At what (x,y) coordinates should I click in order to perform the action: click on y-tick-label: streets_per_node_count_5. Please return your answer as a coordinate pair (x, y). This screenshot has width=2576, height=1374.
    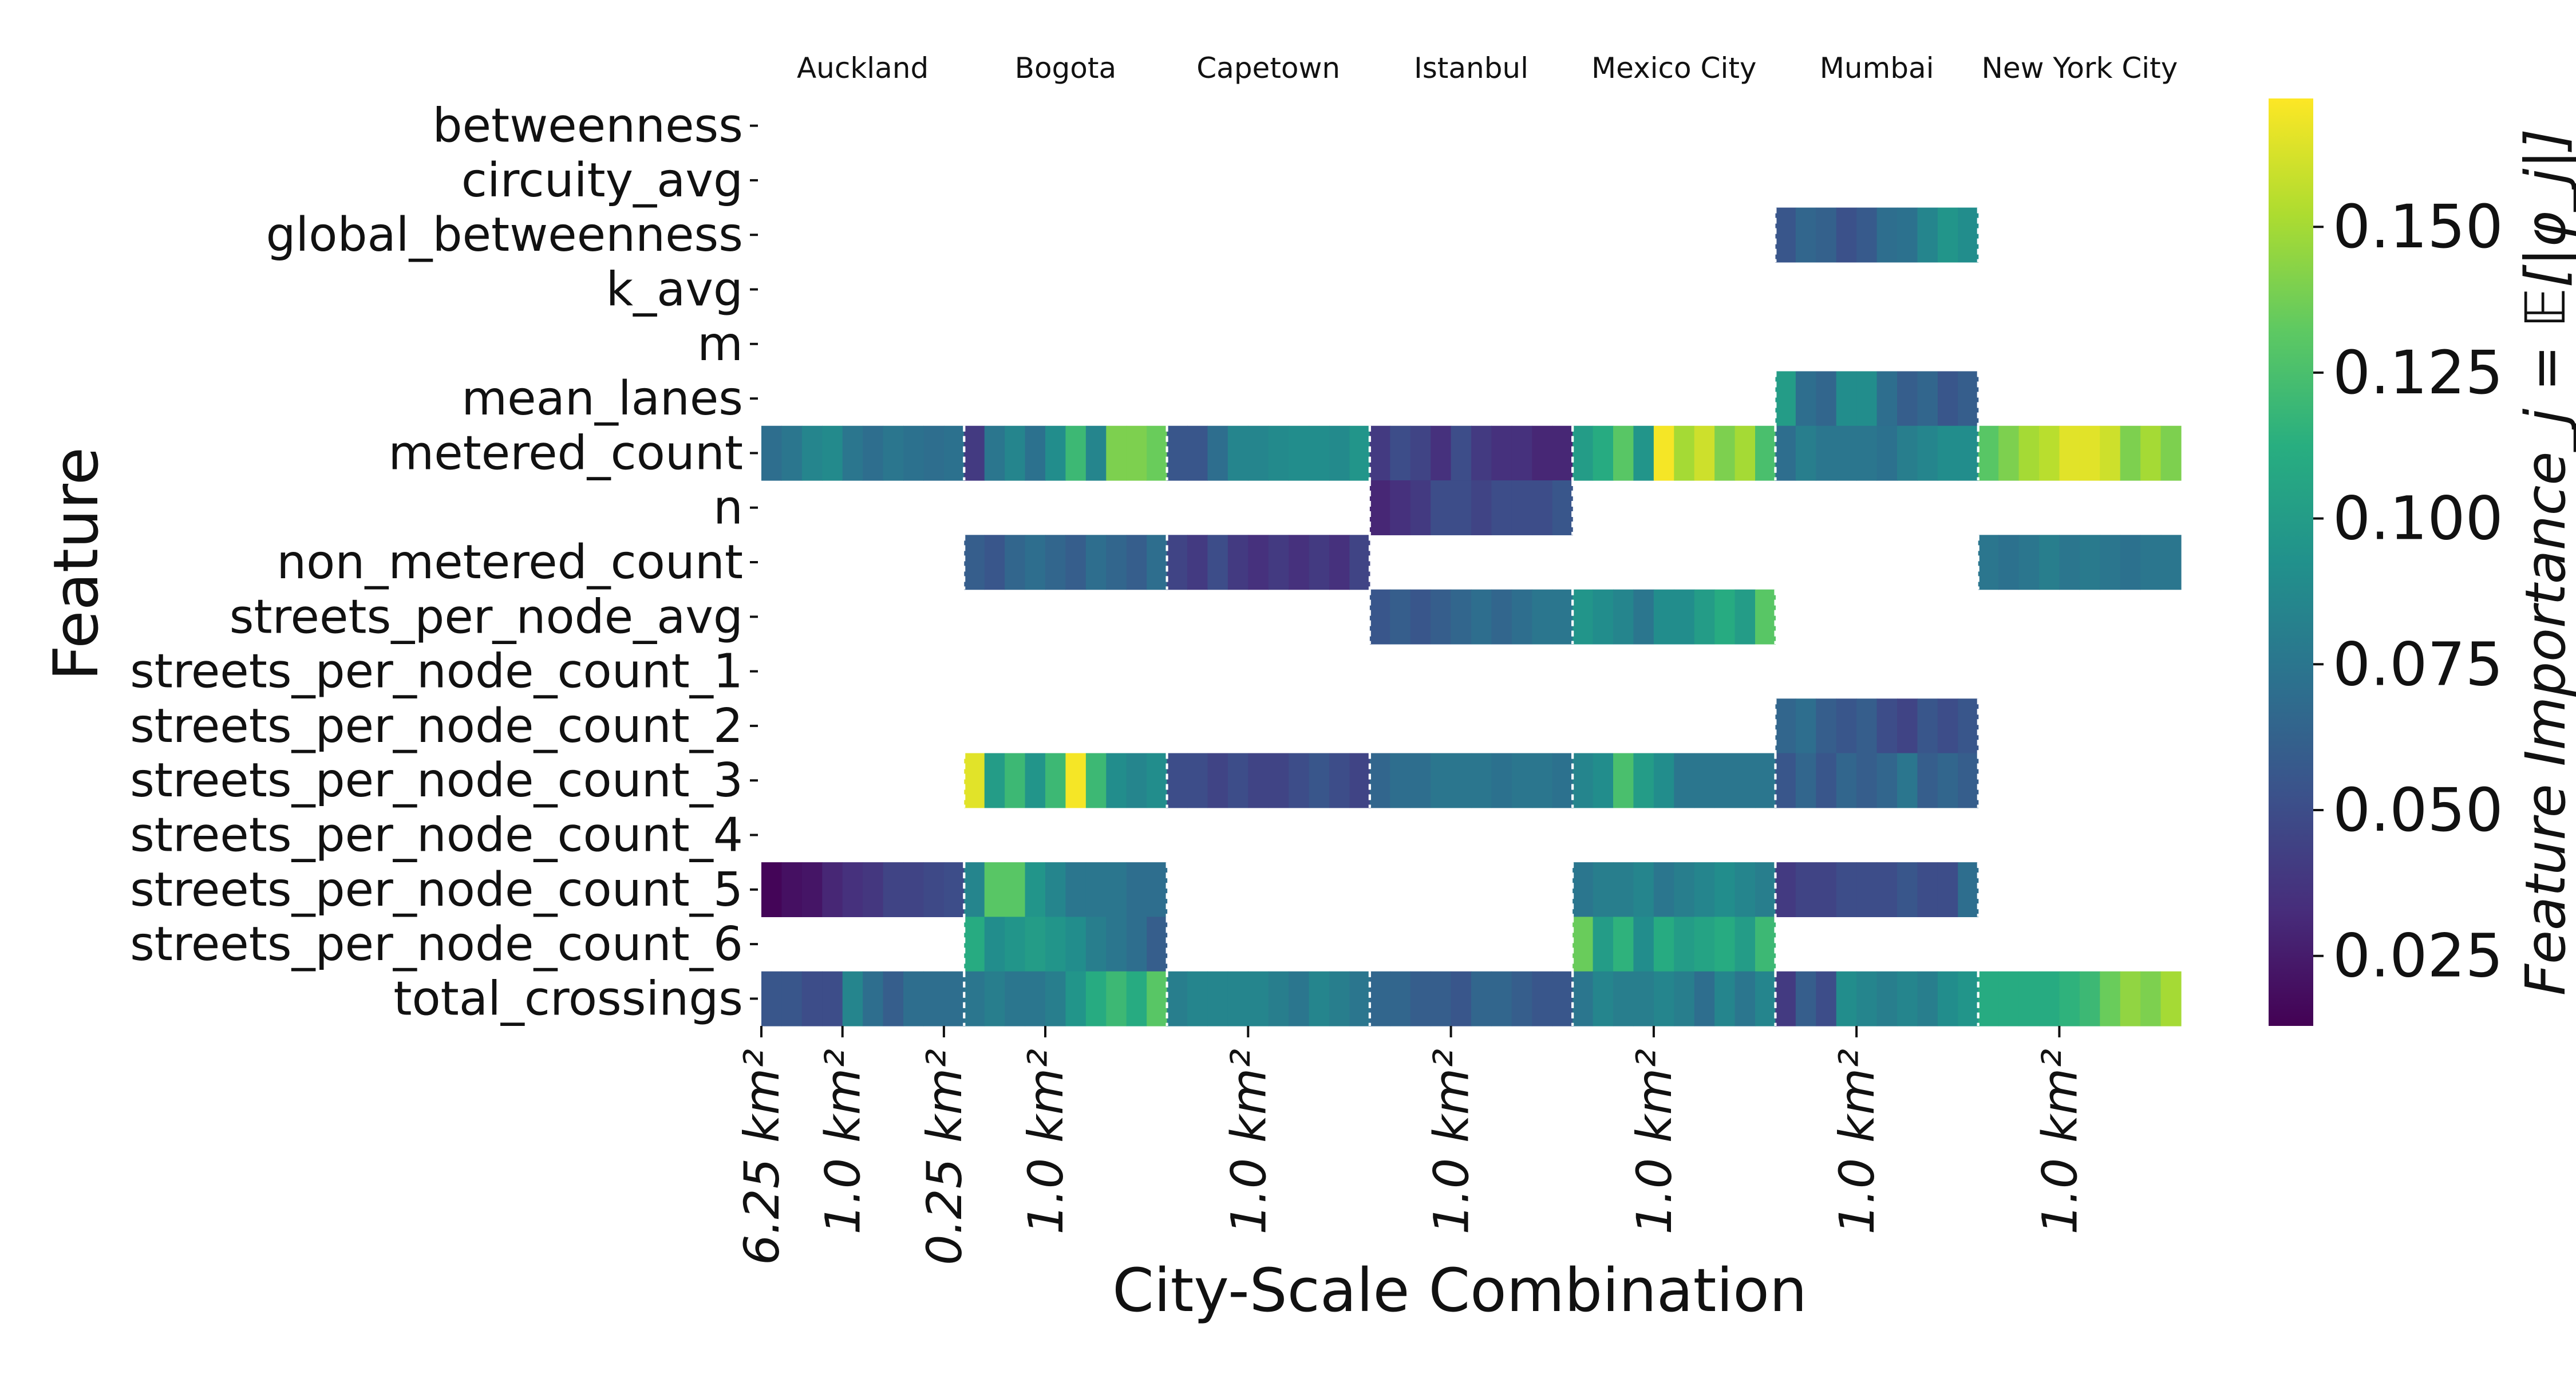
    Looking at the image, I should click on (436, 890).